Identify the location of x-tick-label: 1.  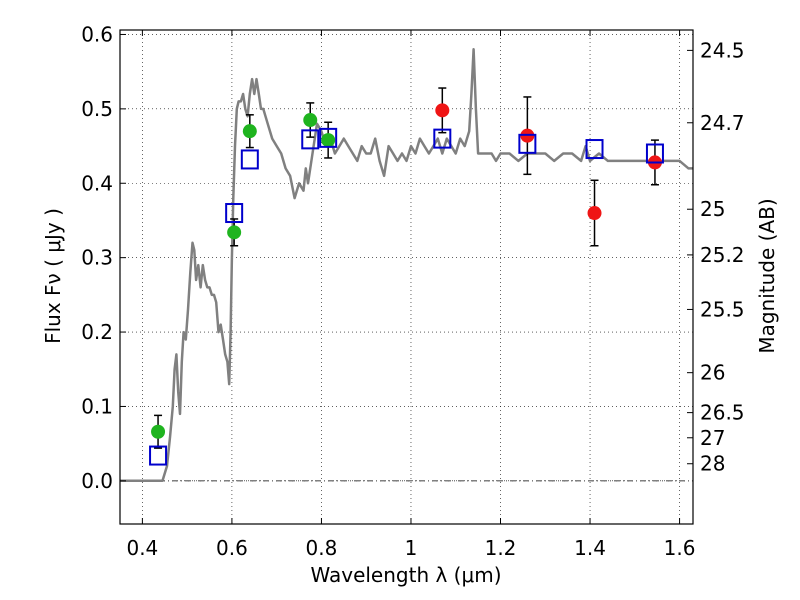
(411, 548).